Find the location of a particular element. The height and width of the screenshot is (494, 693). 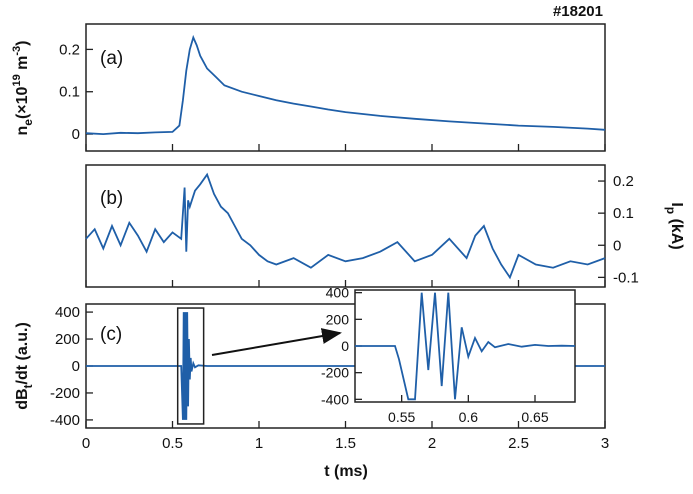

panel-b-ylabel: Ip (kA) is located at coordinates (674, 225).